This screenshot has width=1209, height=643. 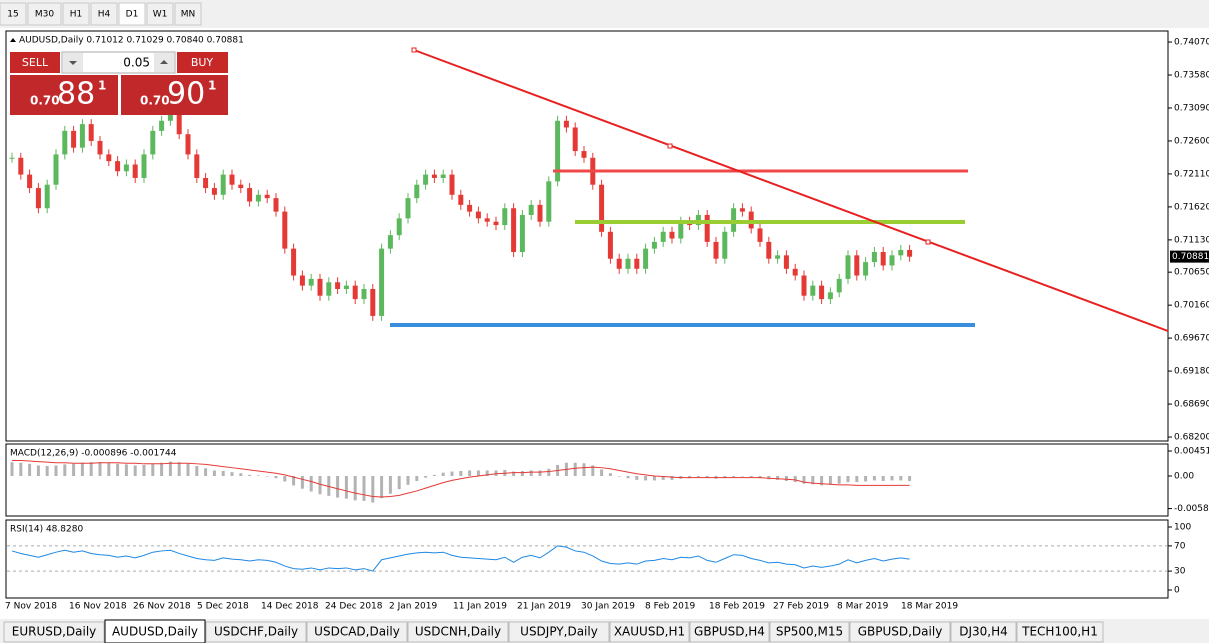 What do you see at coordinates (118, 62) in the screenshot?
I see `lot-input` at bounding box center [118, 62].